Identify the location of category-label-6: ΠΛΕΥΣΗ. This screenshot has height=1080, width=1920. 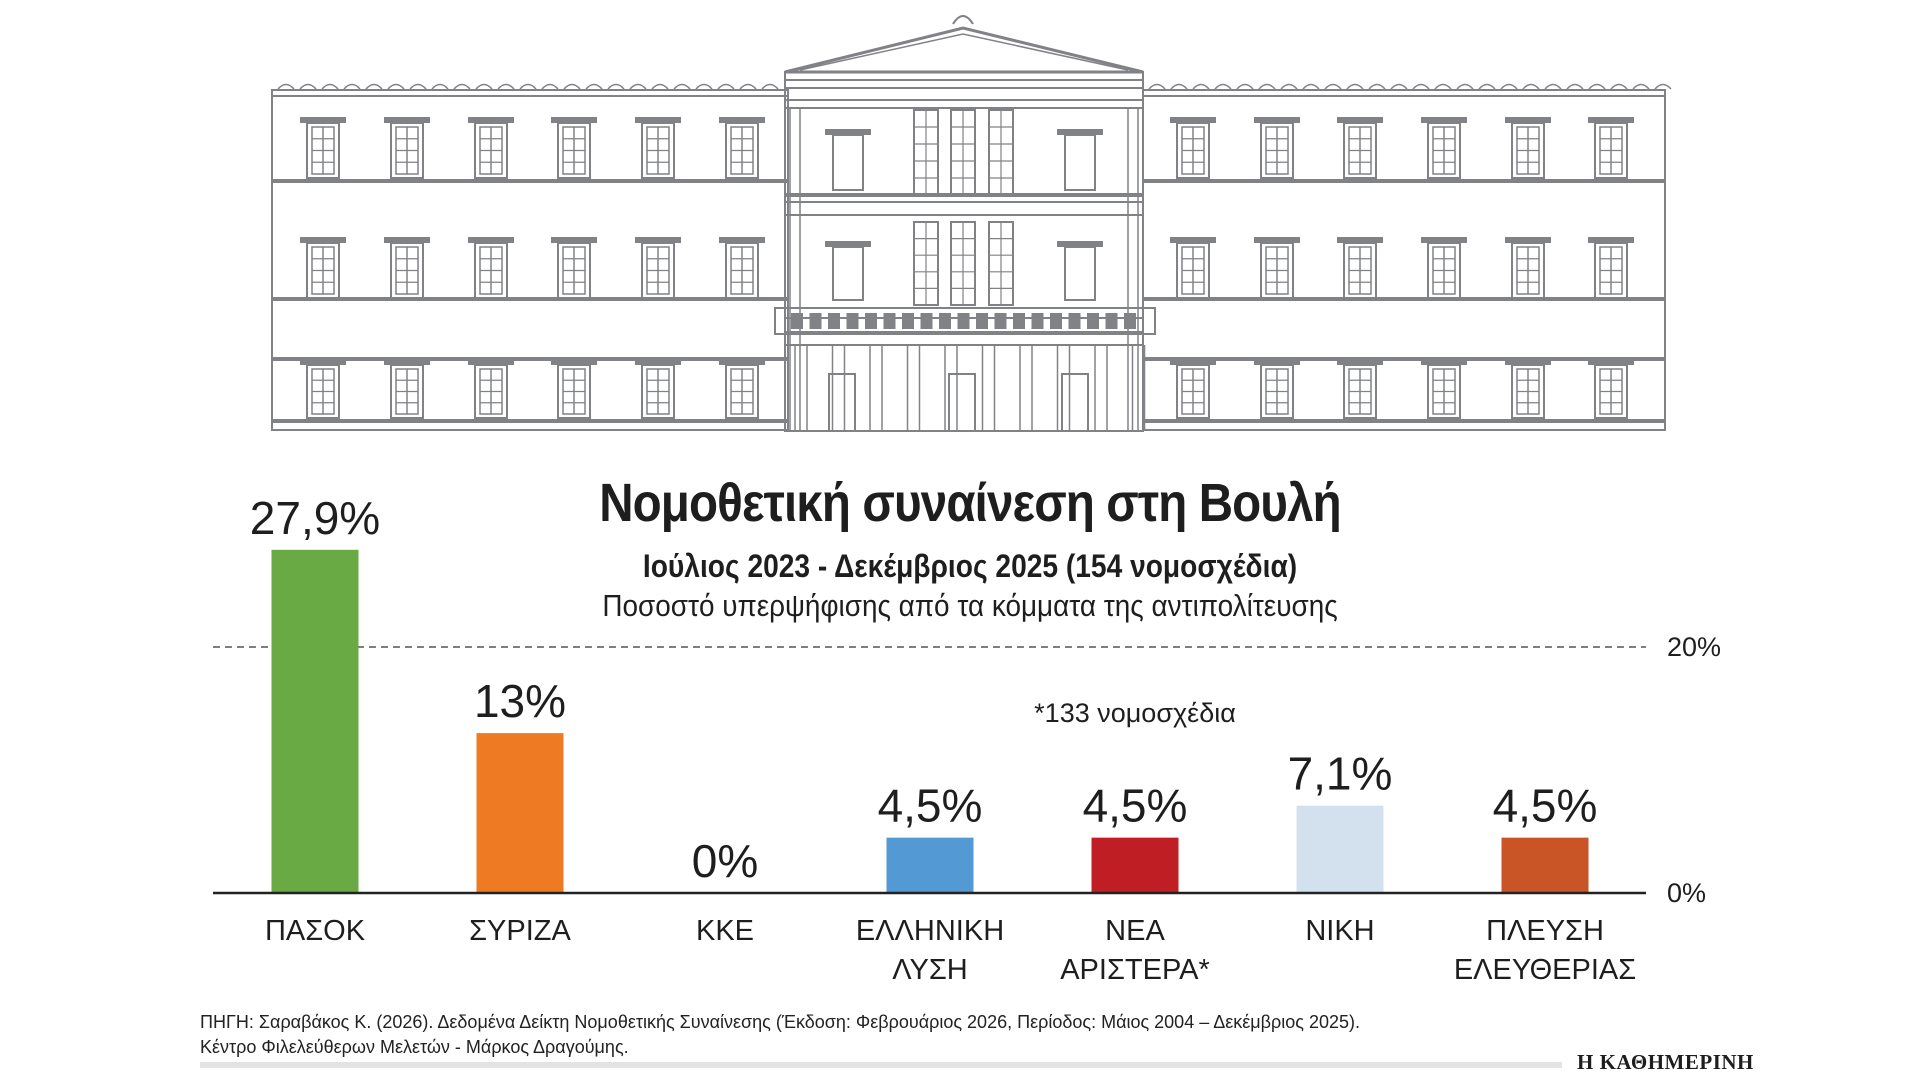
(1545, 931).